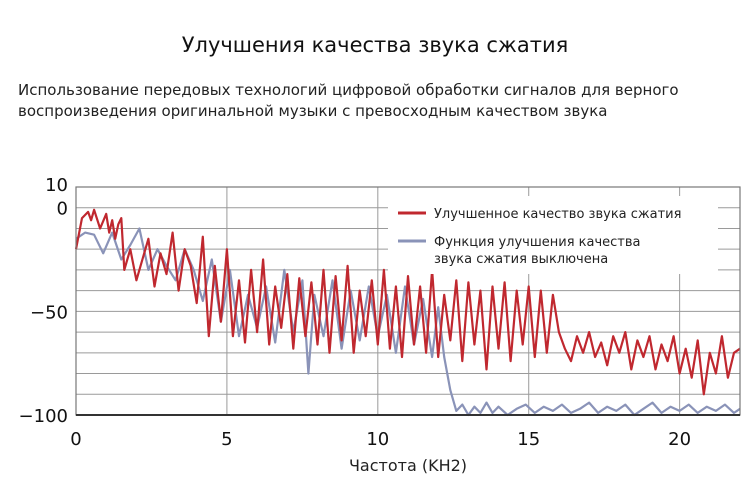 The width and height of the screenshot is (750, 502). What do you see at coordinates (408, 465) in the screenshot?
I see `x-axis-label: Частота (KH2)` at bounding box center [408, 465].